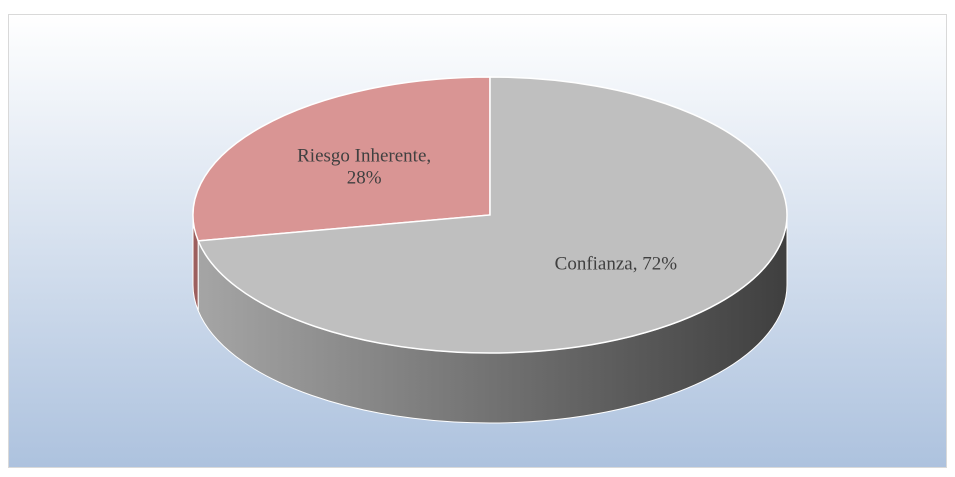  Describe the element at coordinates (616, 263) in the screenshot. I see `data-label: Confianza, 72%` at that location.